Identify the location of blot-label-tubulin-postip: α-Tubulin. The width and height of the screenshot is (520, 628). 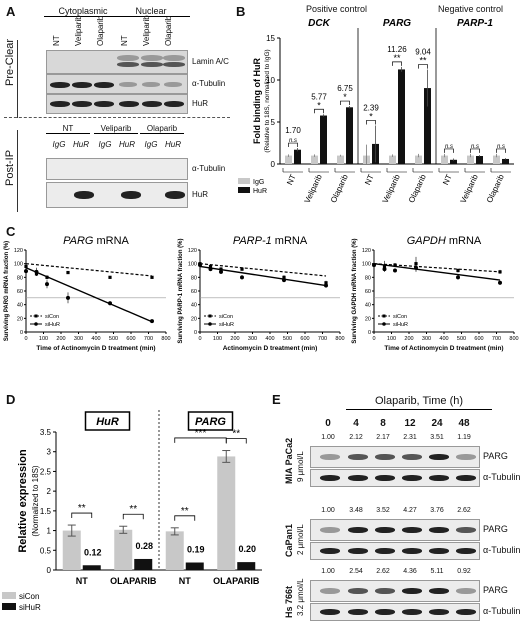
(209, 168).